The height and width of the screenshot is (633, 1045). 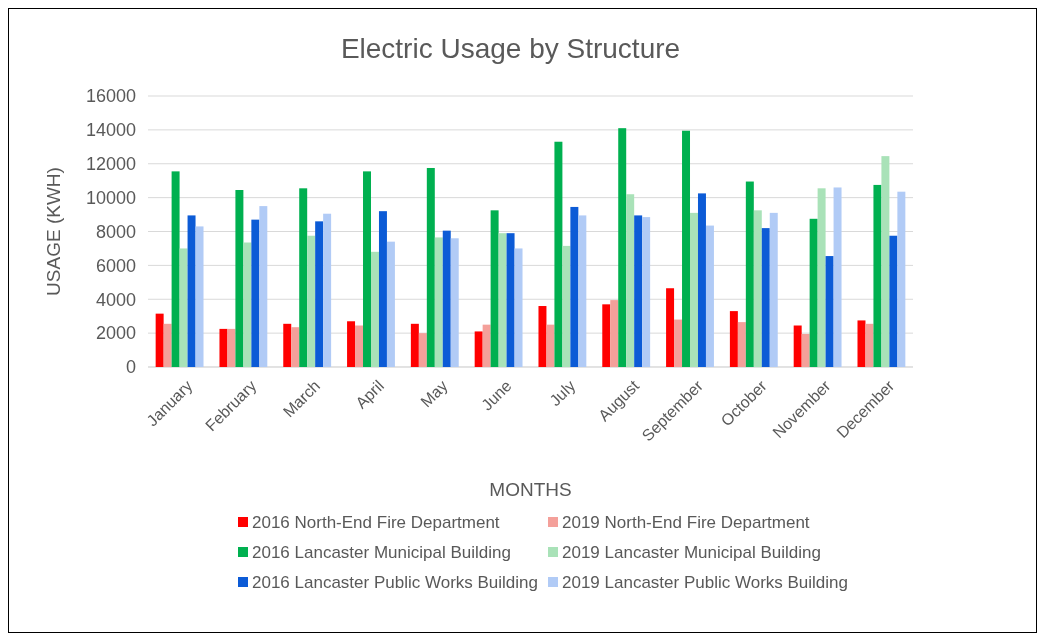 What do you see at coordinates (705, 582) in the screenshot?
I see `legend-label: 2019 Lancaster Public Works Building` at bounding box center [705, 582].